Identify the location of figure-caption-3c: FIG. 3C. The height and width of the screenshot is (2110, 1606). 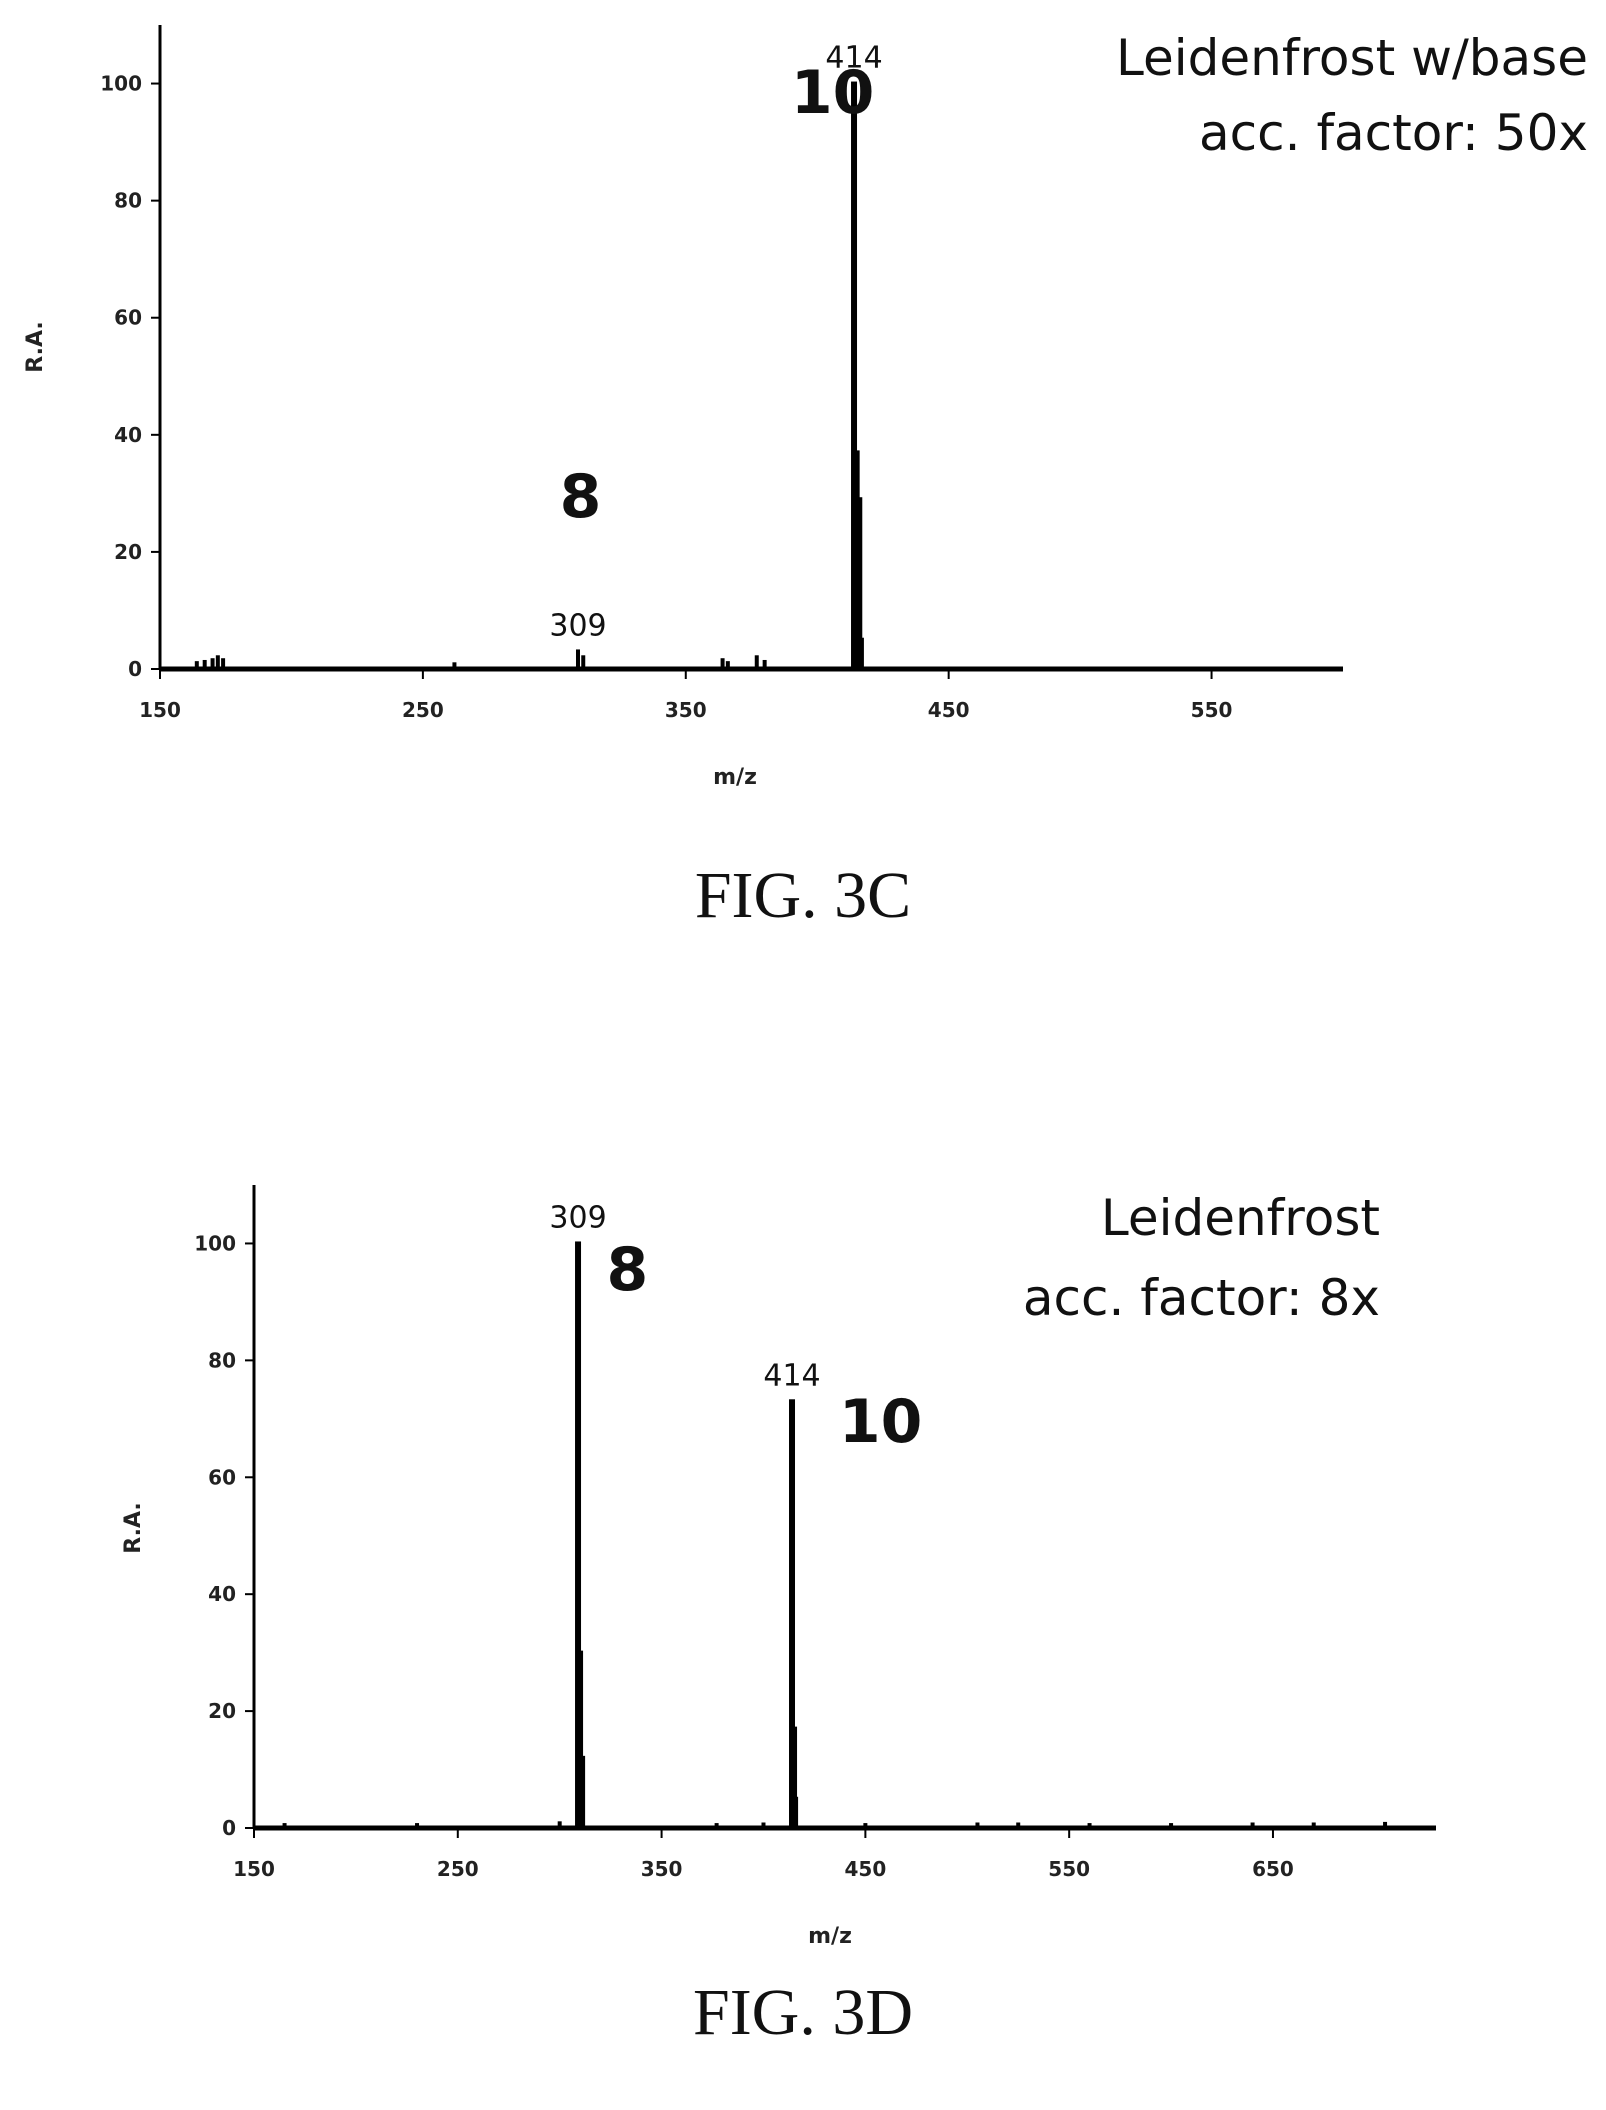
(803, 895).